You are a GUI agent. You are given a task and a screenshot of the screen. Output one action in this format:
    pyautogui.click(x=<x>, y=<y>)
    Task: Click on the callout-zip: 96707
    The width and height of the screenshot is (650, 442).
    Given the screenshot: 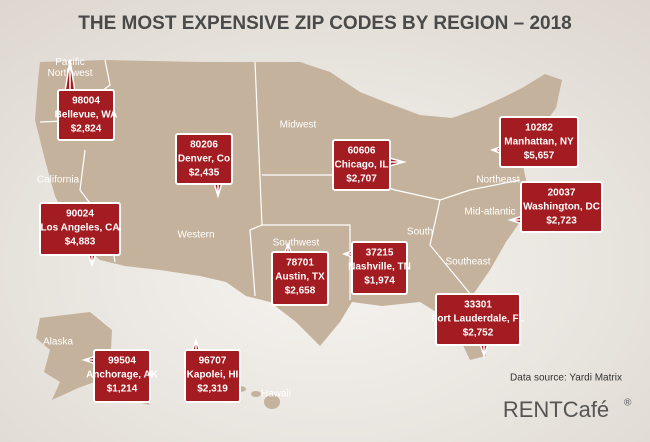 What is the action you would take?
    pyautogui.click(x=213, y=361)
    